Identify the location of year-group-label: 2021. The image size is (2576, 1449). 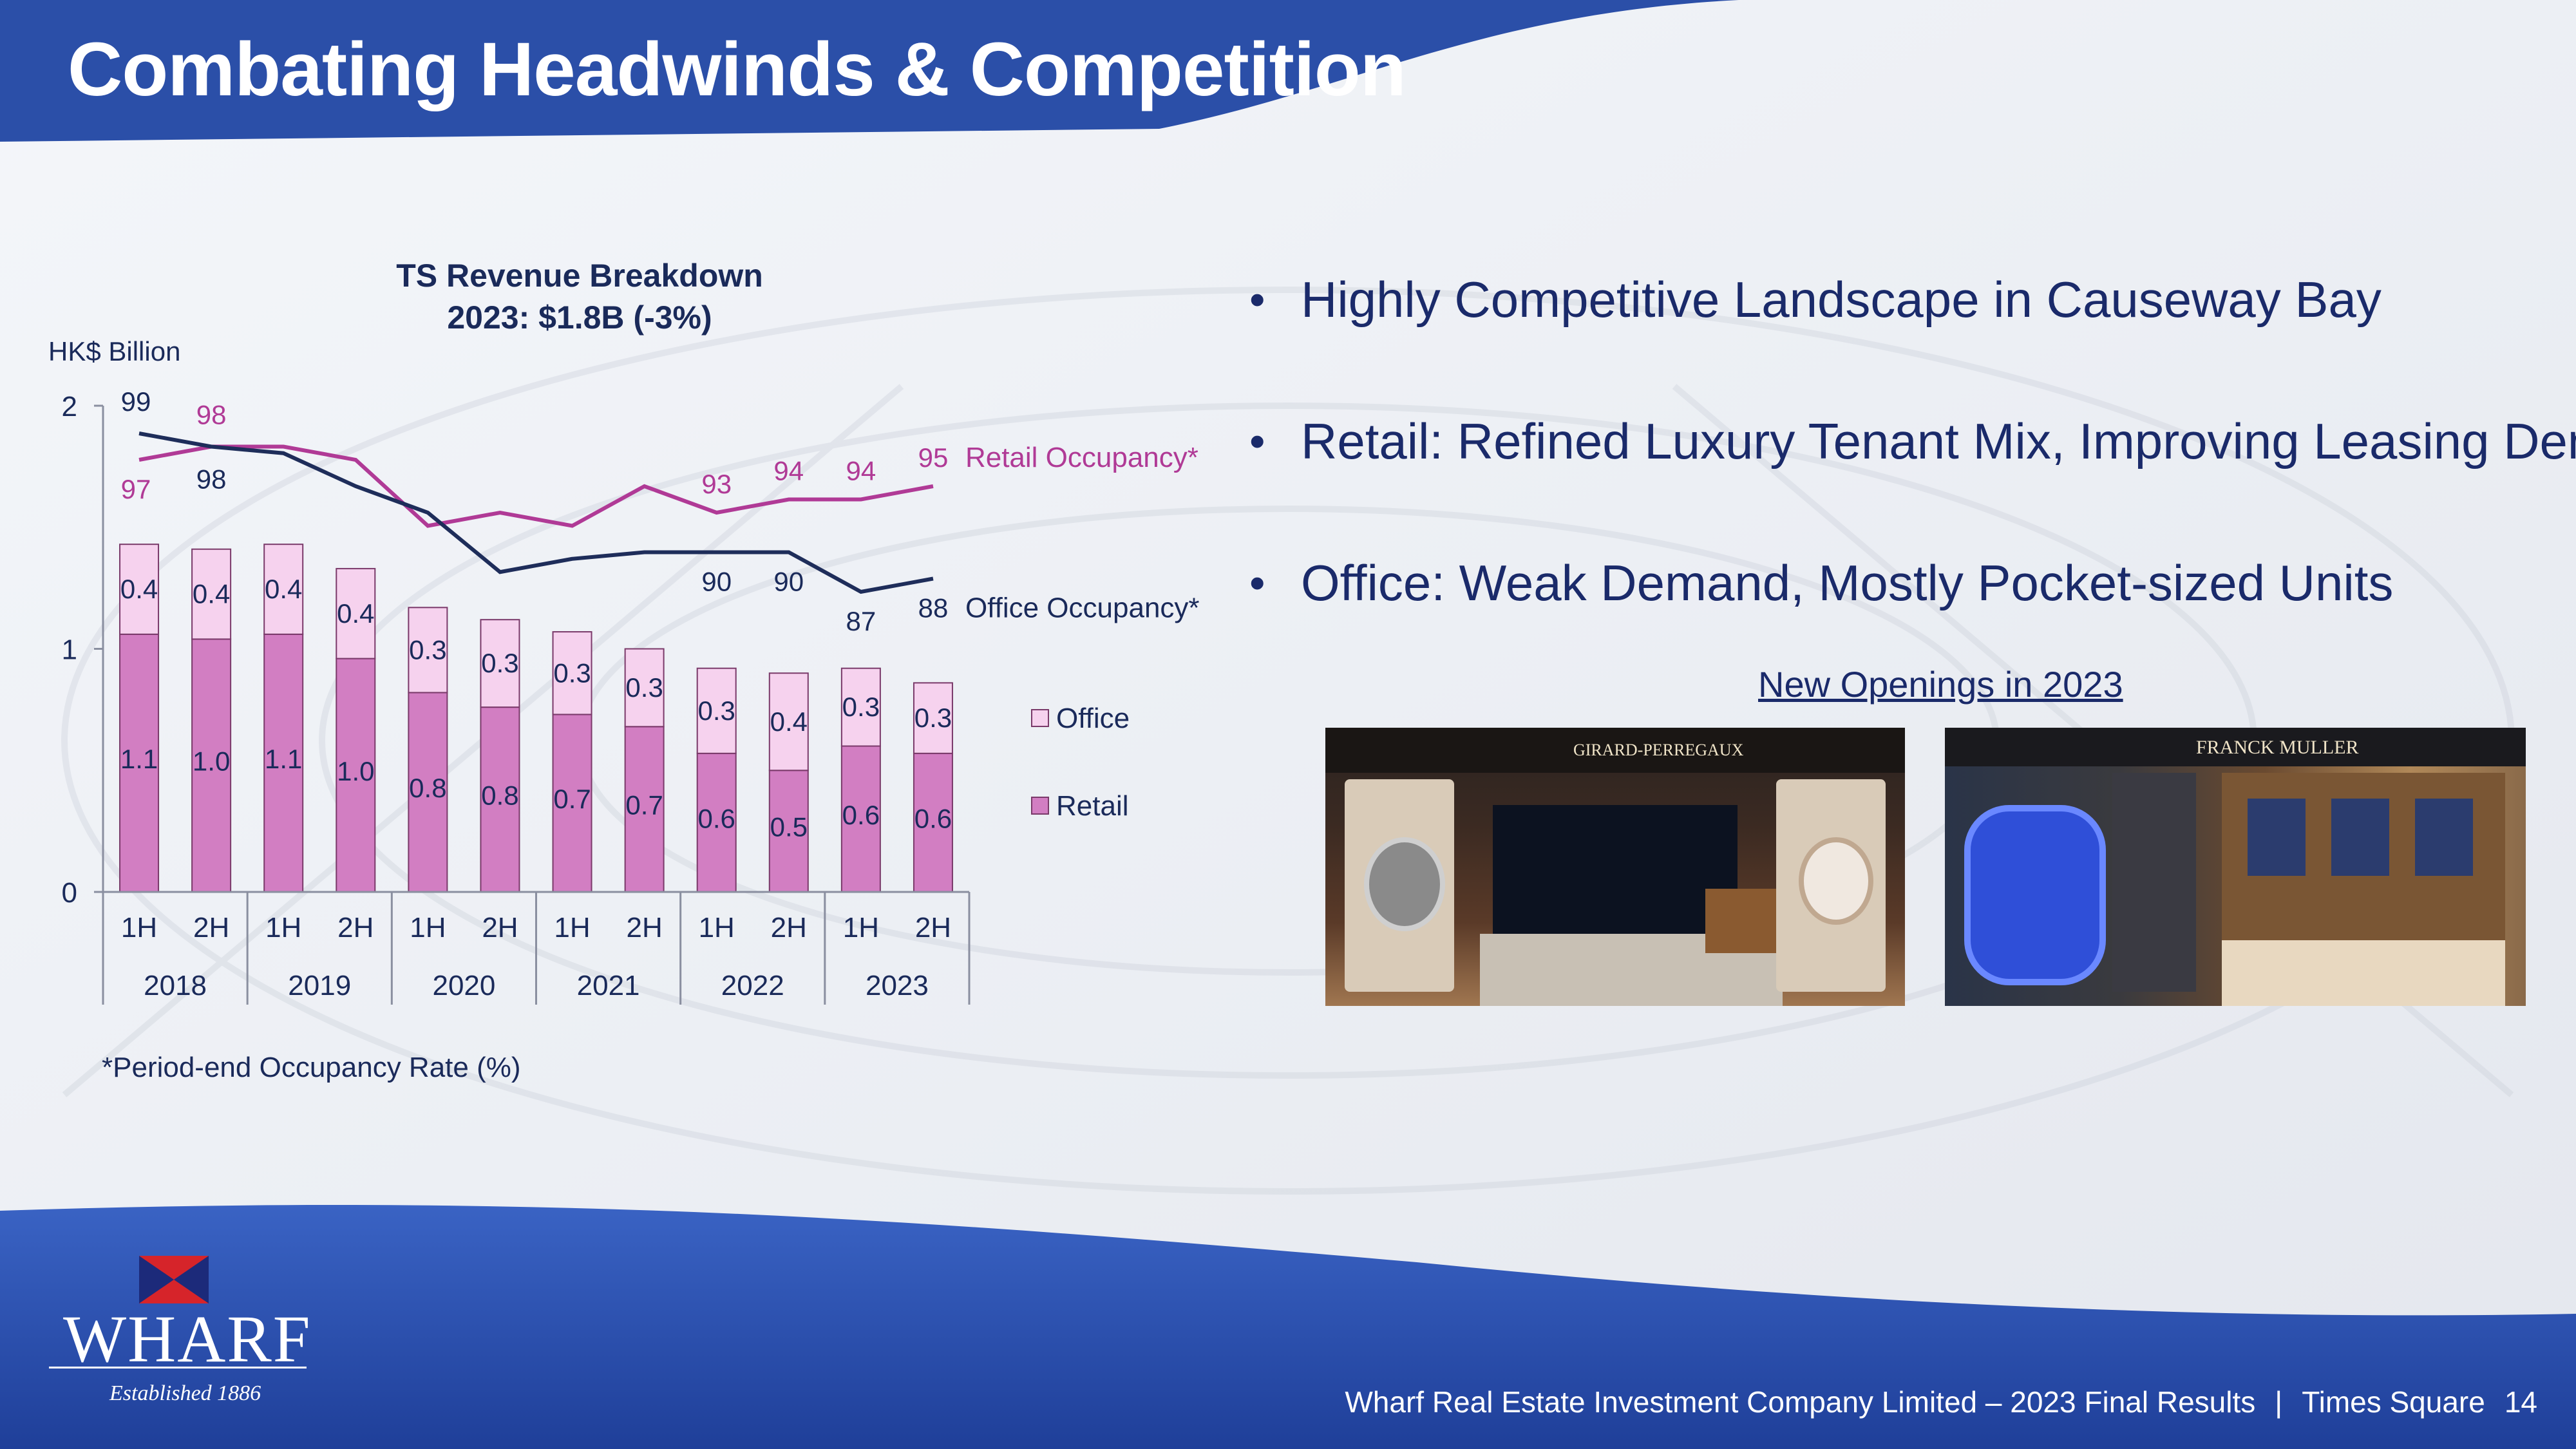
(608, 985).